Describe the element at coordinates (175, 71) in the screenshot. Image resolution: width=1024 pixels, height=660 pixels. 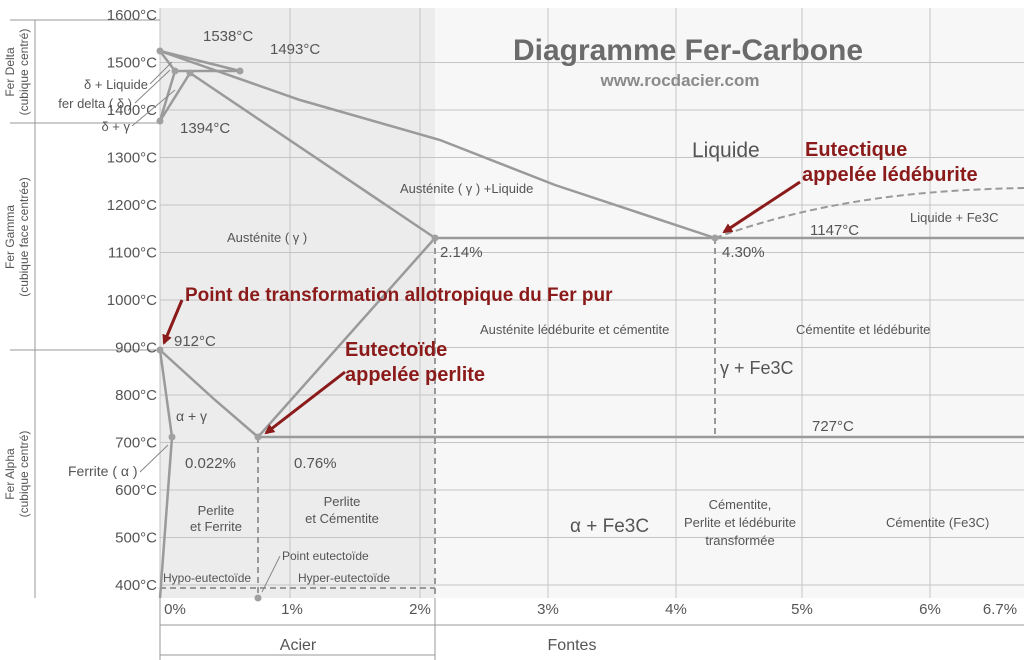
I see `point-1493-a` at that location.